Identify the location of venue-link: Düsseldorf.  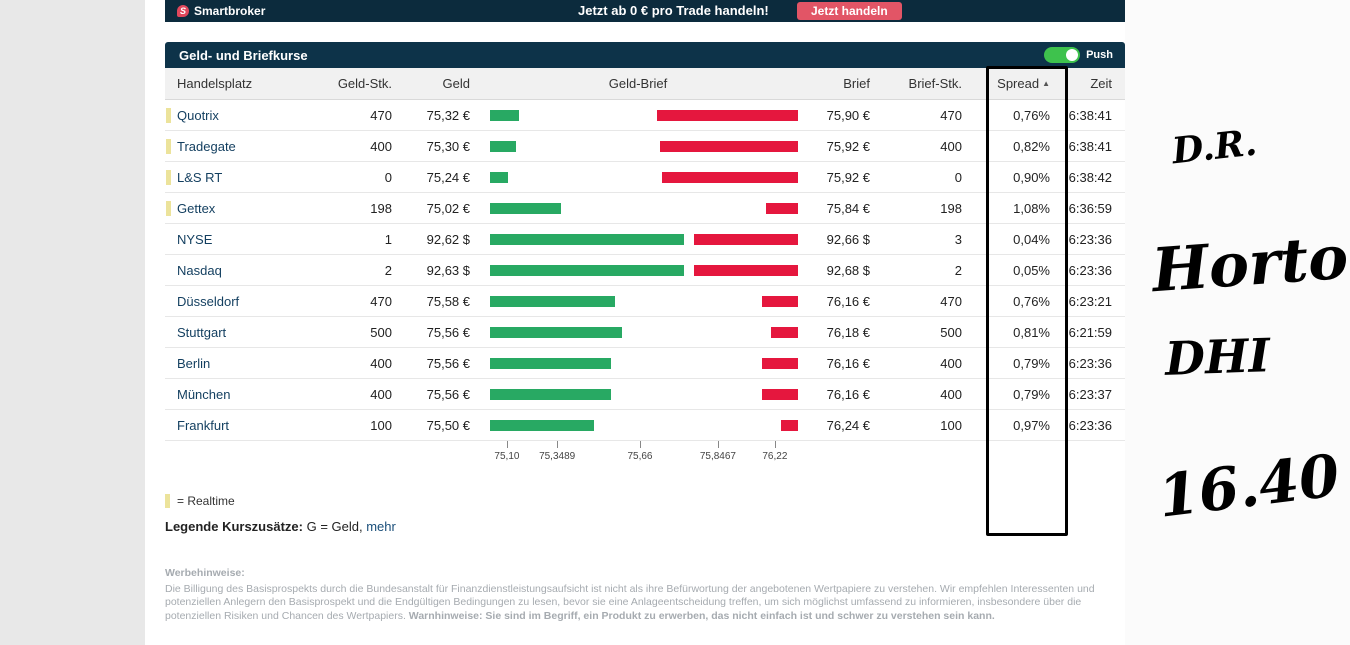
(208, 301).